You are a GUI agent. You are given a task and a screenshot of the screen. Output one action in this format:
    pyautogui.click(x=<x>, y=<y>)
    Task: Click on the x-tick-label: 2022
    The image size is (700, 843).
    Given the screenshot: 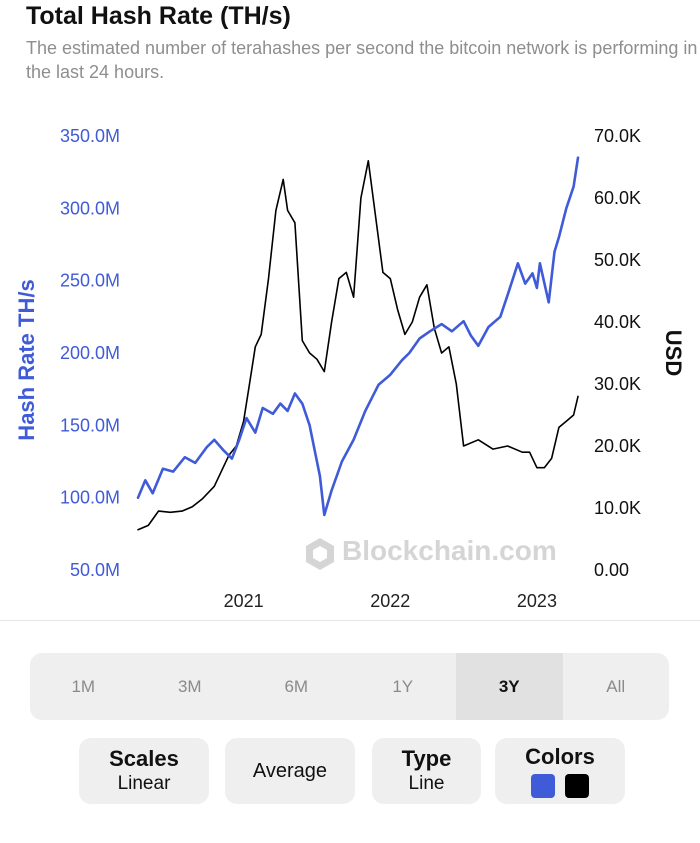 What is the action you would take?
    pyautogui.click(x=390, y=601)
    